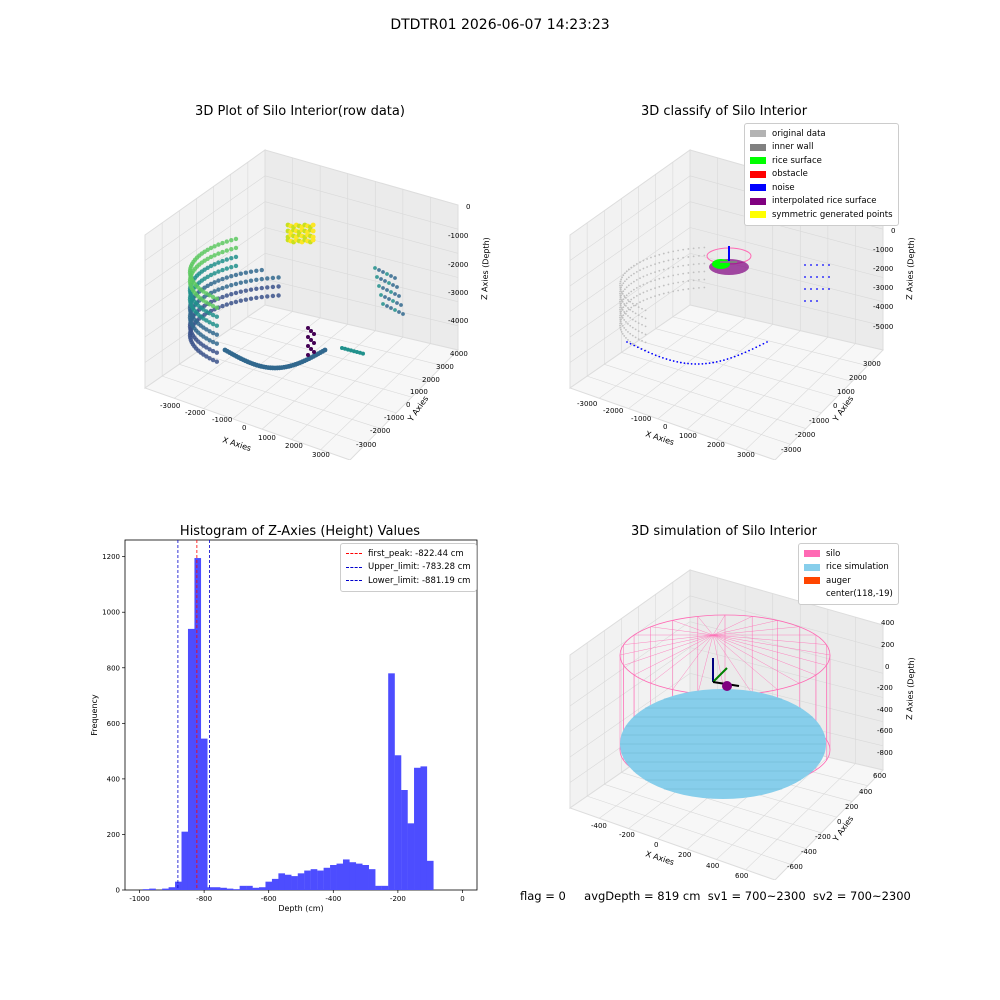 The height and width of the screenshot is (1000, 1000). I want to click on raw-ztick: -4000, so click(458, 321).